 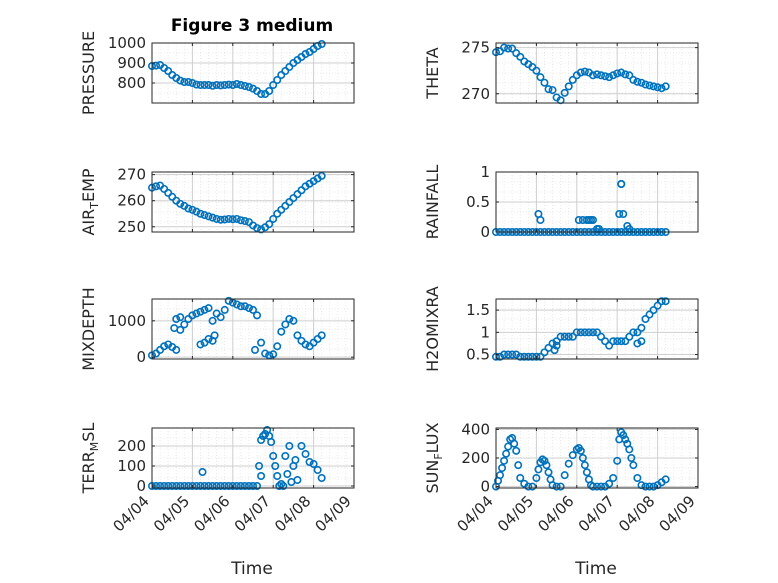 I want to click on subplot-rainfall: 0 0.5 1 RAINFALL, so click(x=561, y=202).